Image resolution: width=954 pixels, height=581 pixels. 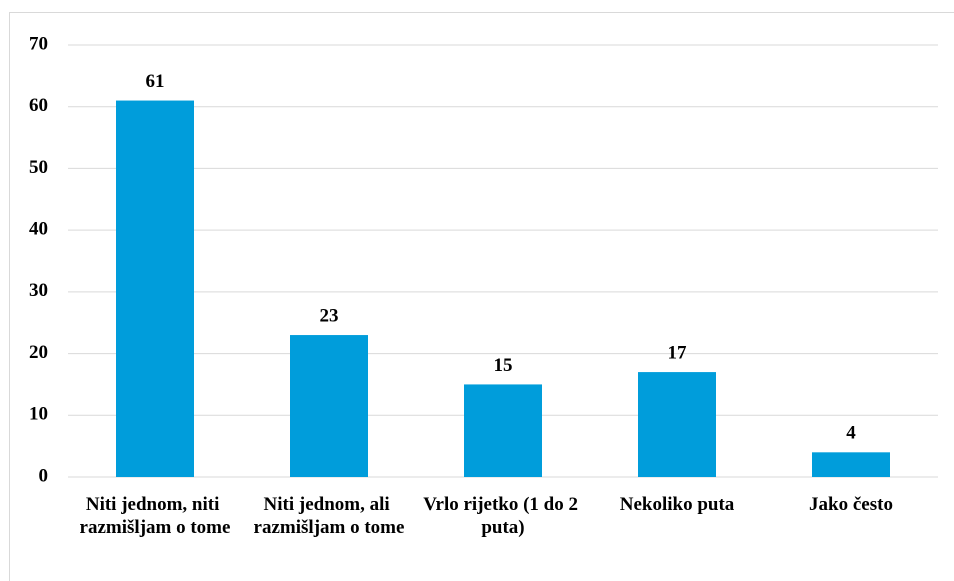 I want to click on y-tick-label: 70, so click(x=38, y=43).